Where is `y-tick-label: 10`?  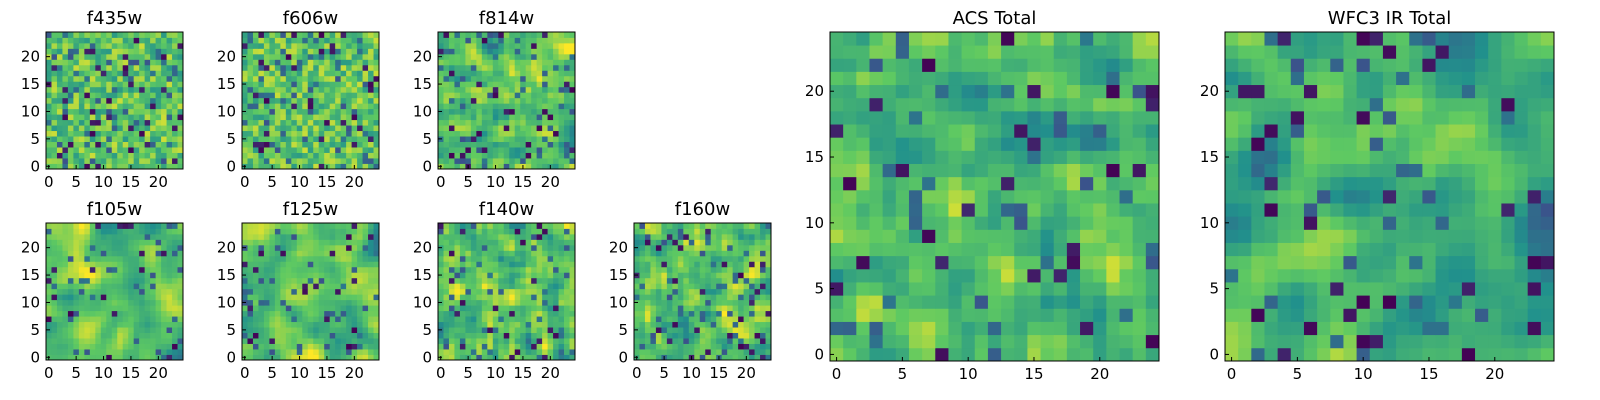 y-tick-label: 10 is located at coordinates (30, 302).